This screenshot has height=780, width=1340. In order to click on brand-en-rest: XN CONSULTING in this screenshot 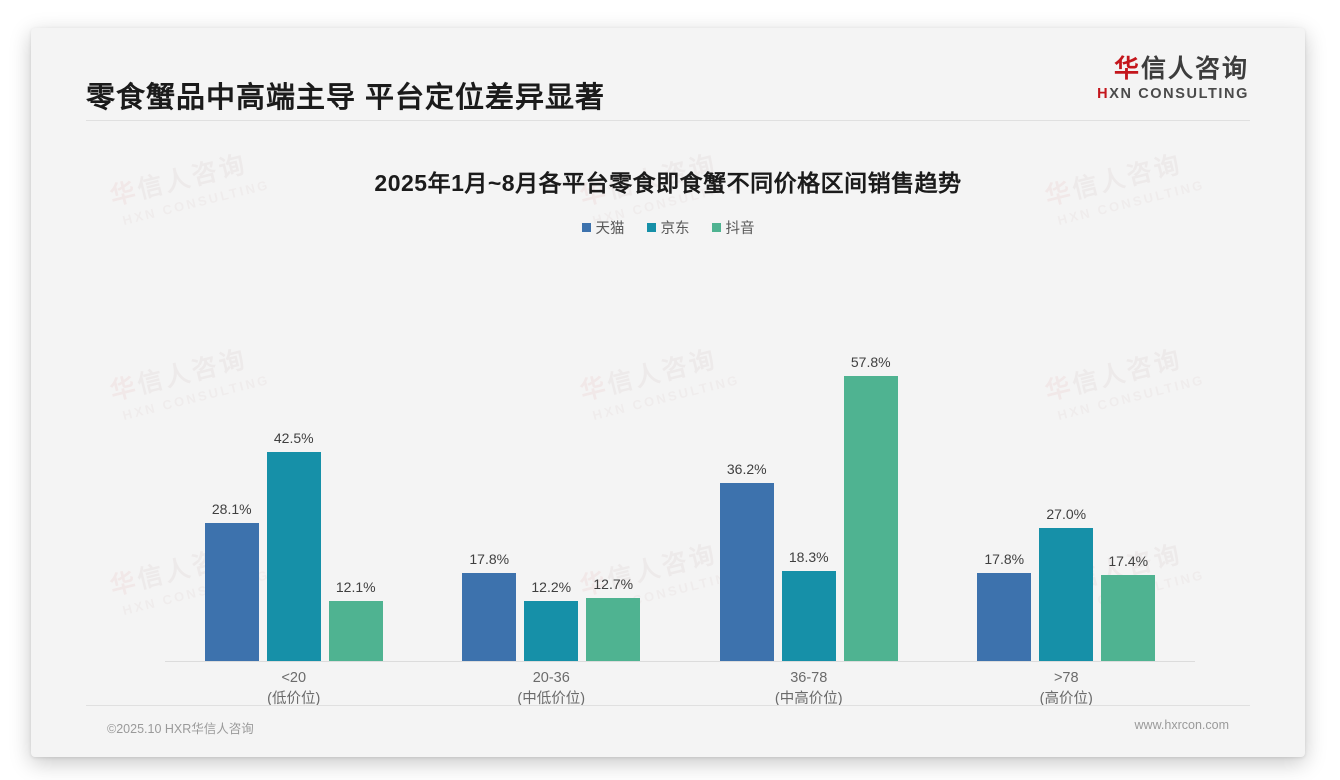, I will do `click(1179, 93)`.